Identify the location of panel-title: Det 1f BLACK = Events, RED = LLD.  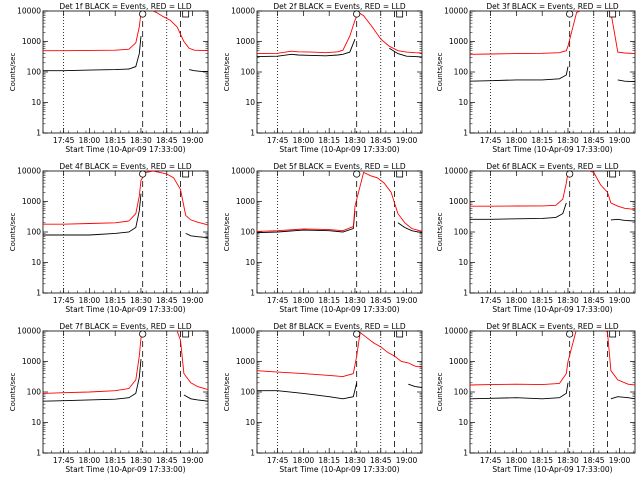
(125, 6).